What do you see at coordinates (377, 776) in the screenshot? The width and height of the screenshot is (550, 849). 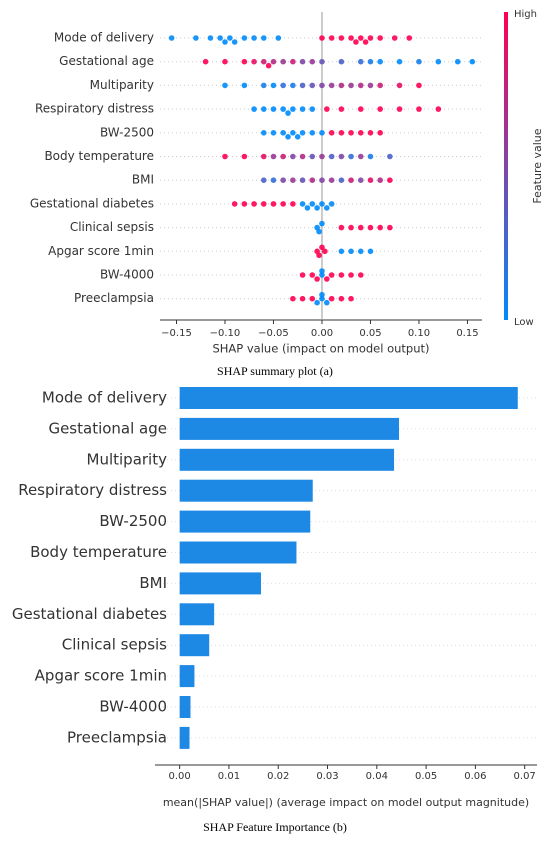 I see `x-tick-label: 0.04` at bounding box center [377, 776].